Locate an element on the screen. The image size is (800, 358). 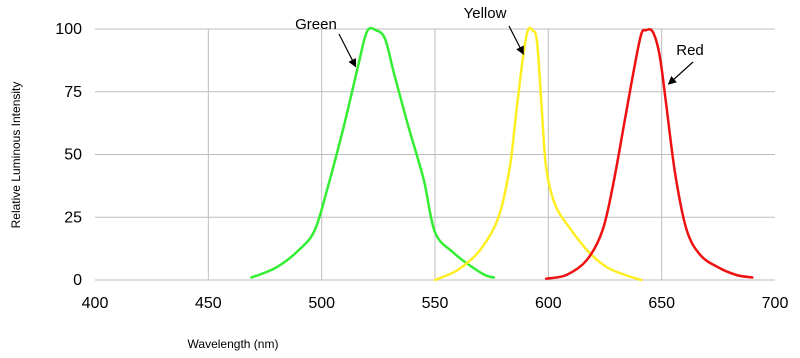
annotation-label-green: Green is located at coordinates (316, 24).